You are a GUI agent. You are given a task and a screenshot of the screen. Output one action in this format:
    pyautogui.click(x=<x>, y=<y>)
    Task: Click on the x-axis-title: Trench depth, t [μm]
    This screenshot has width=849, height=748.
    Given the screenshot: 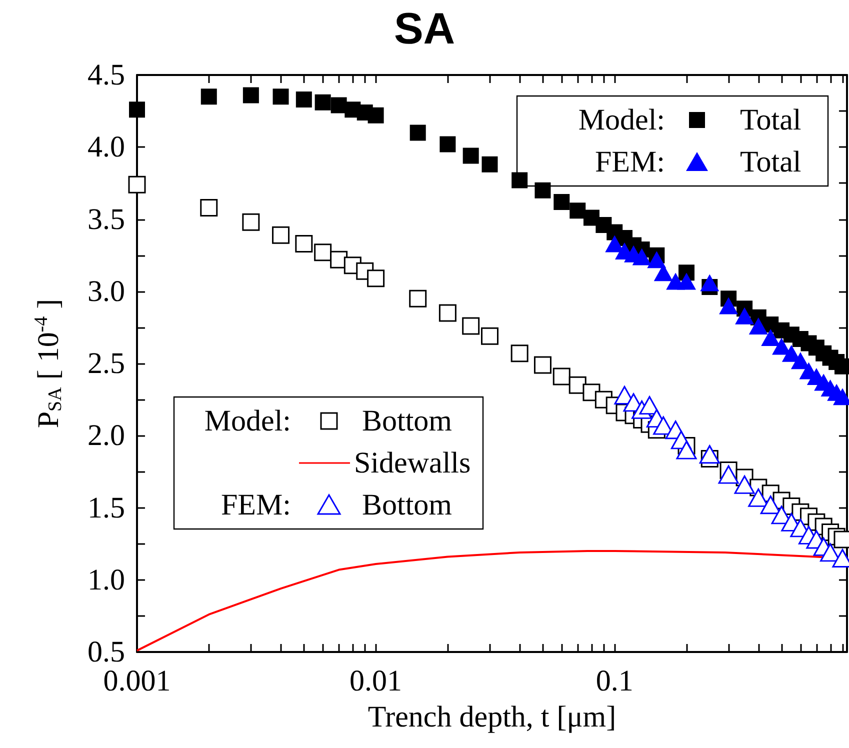 What is the action you would take?
    pyautogui.click(x=492, y=717)
    